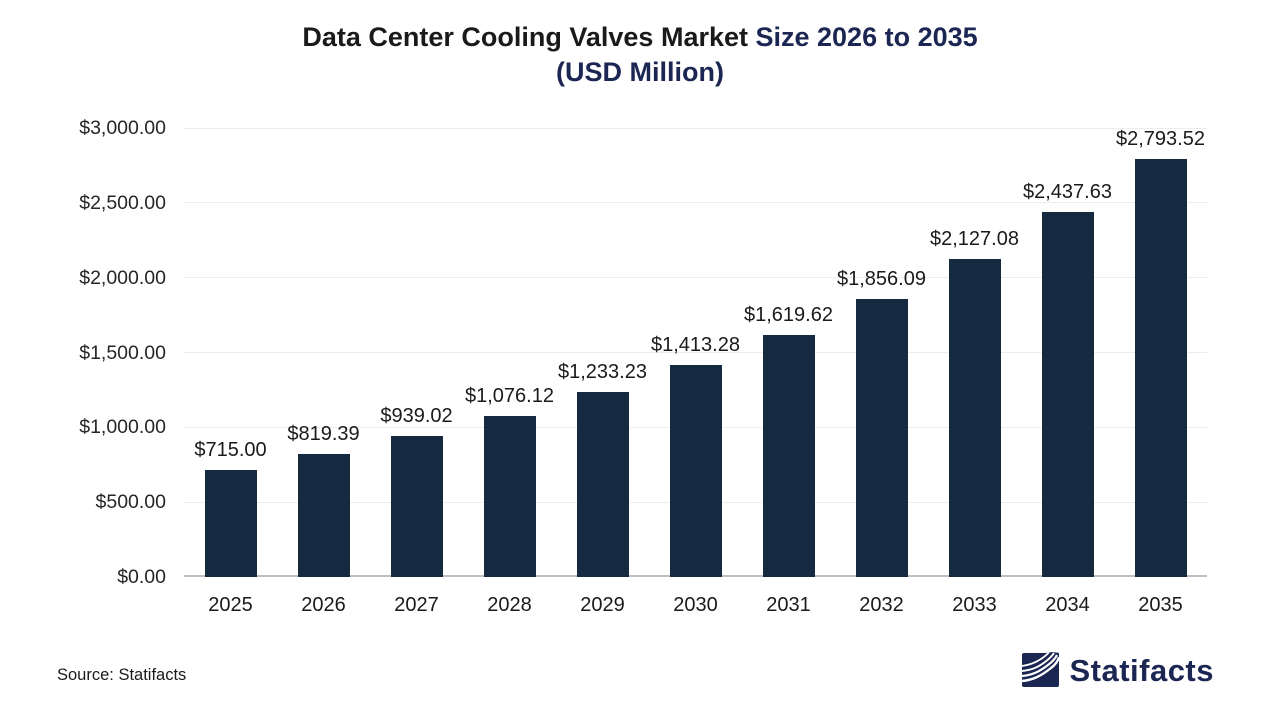 This screenshot has width=1280, height=720. I want to click on bar-2028, so click(509, 496).